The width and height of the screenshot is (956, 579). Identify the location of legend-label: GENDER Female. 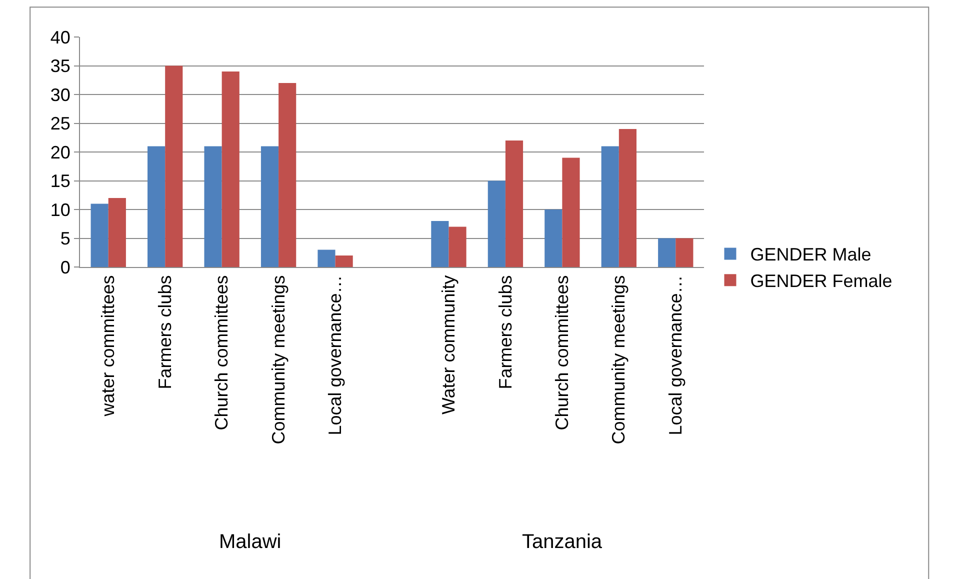
(821, 281).